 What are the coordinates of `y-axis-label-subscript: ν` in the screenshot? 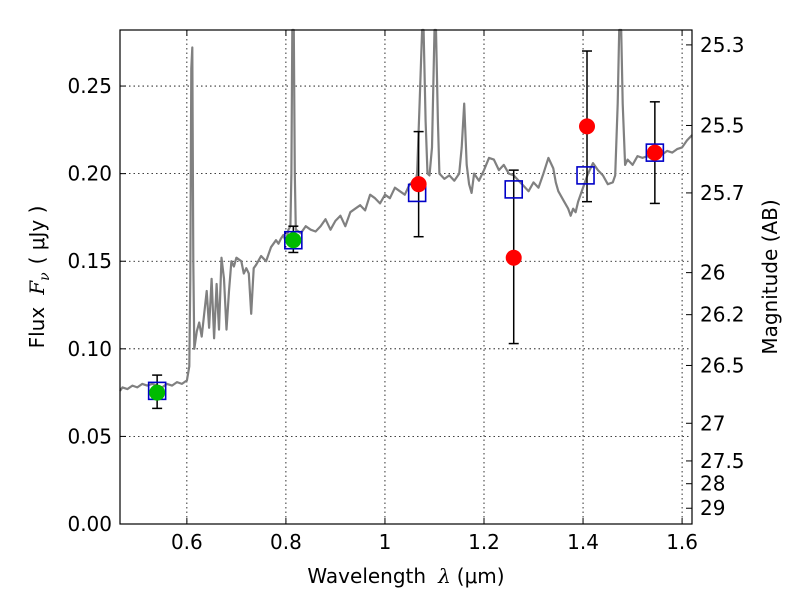 It's located at (45, 276).